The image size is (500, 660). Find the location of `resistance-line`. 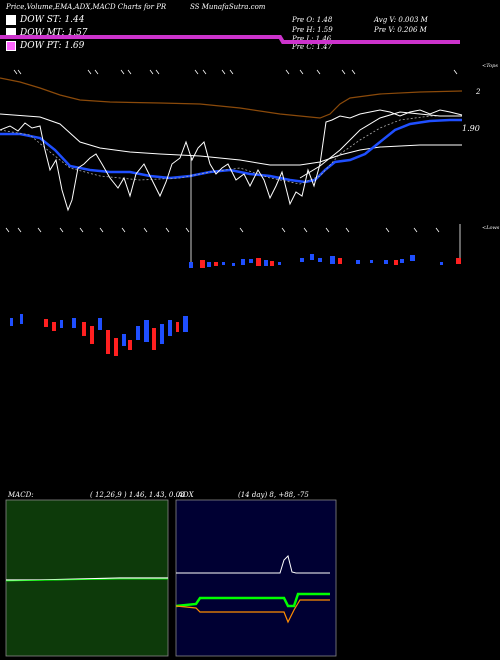

resistance-line is located at coordinates (231, 98).